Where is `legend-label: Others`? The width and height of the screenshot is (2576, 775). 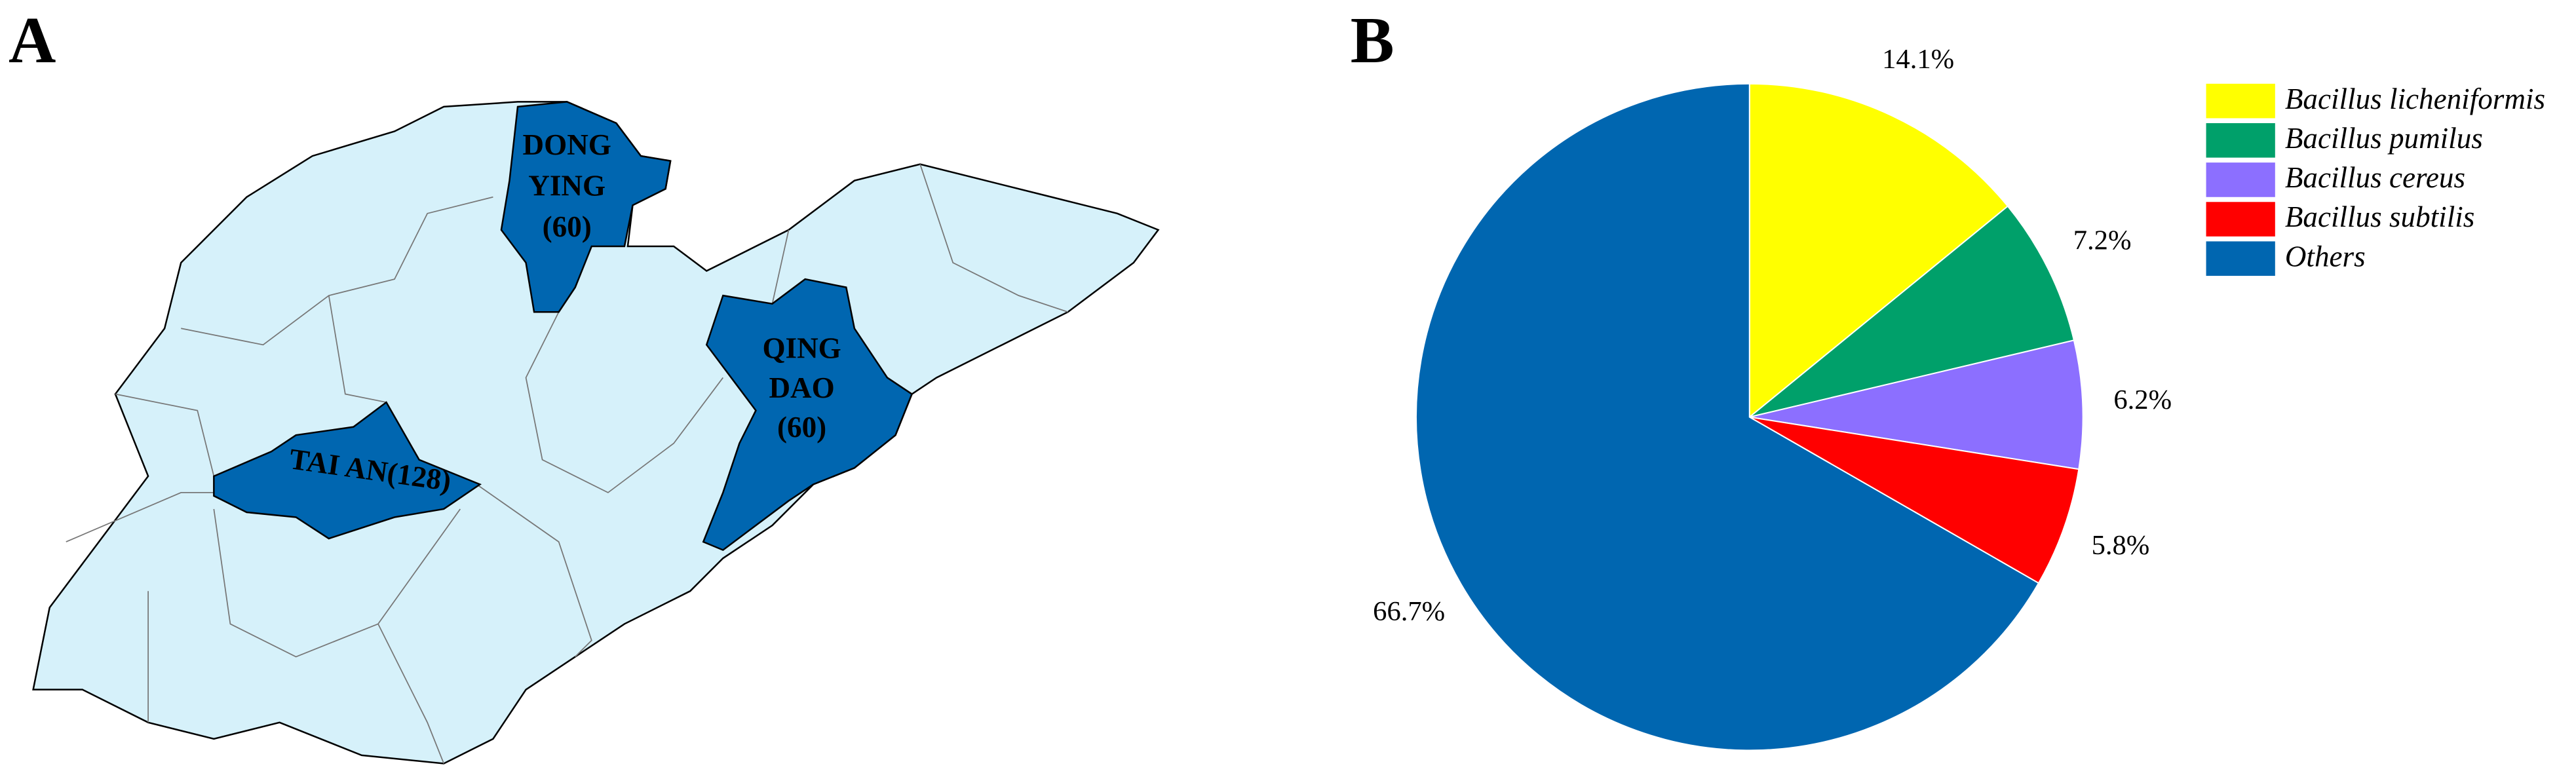
legend-label: Others is located at coordinates (2325, 256).